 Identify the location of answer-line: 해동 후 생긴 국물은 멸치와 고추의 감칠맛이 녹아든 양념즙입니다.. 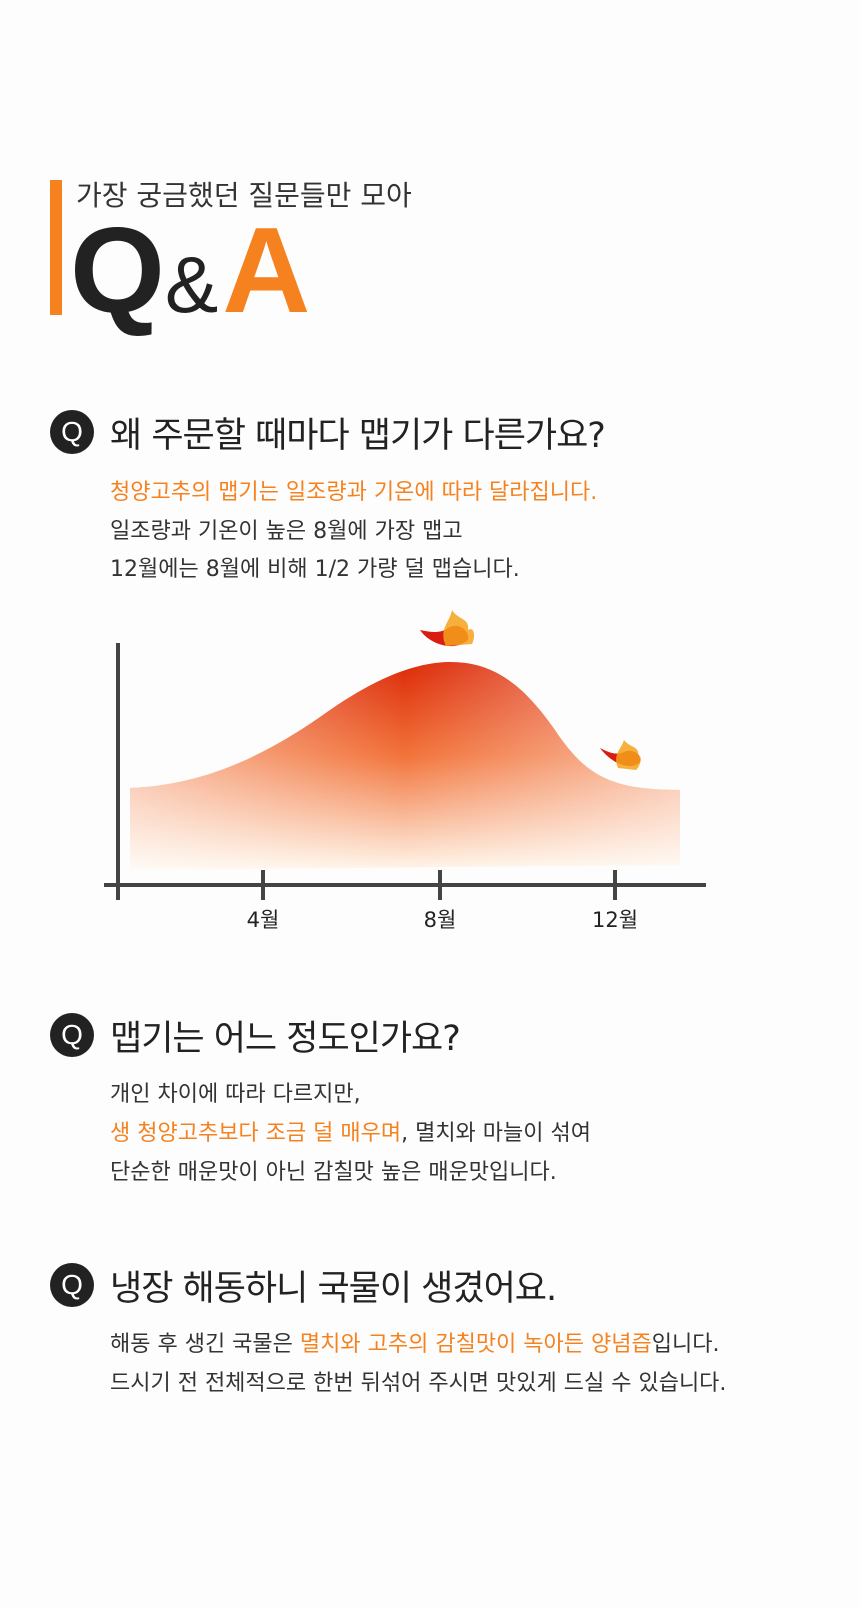
(414, 1342).